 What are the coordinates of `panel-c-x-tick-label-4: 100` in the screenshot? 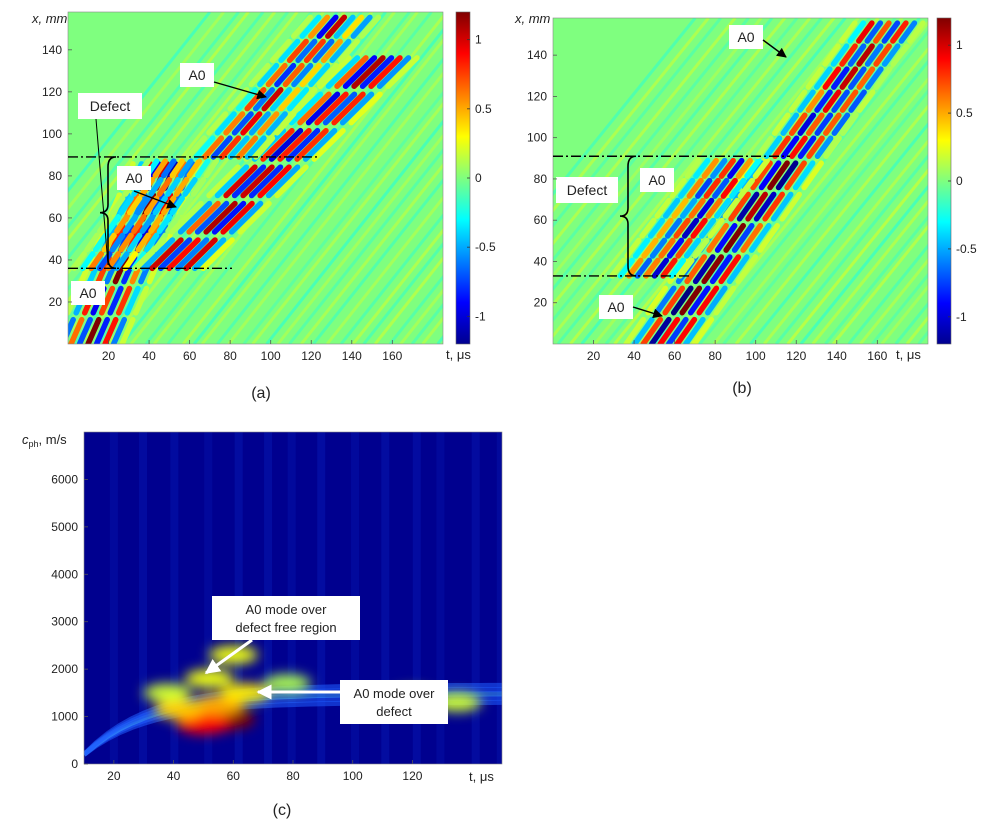 It's located at (353, 776).